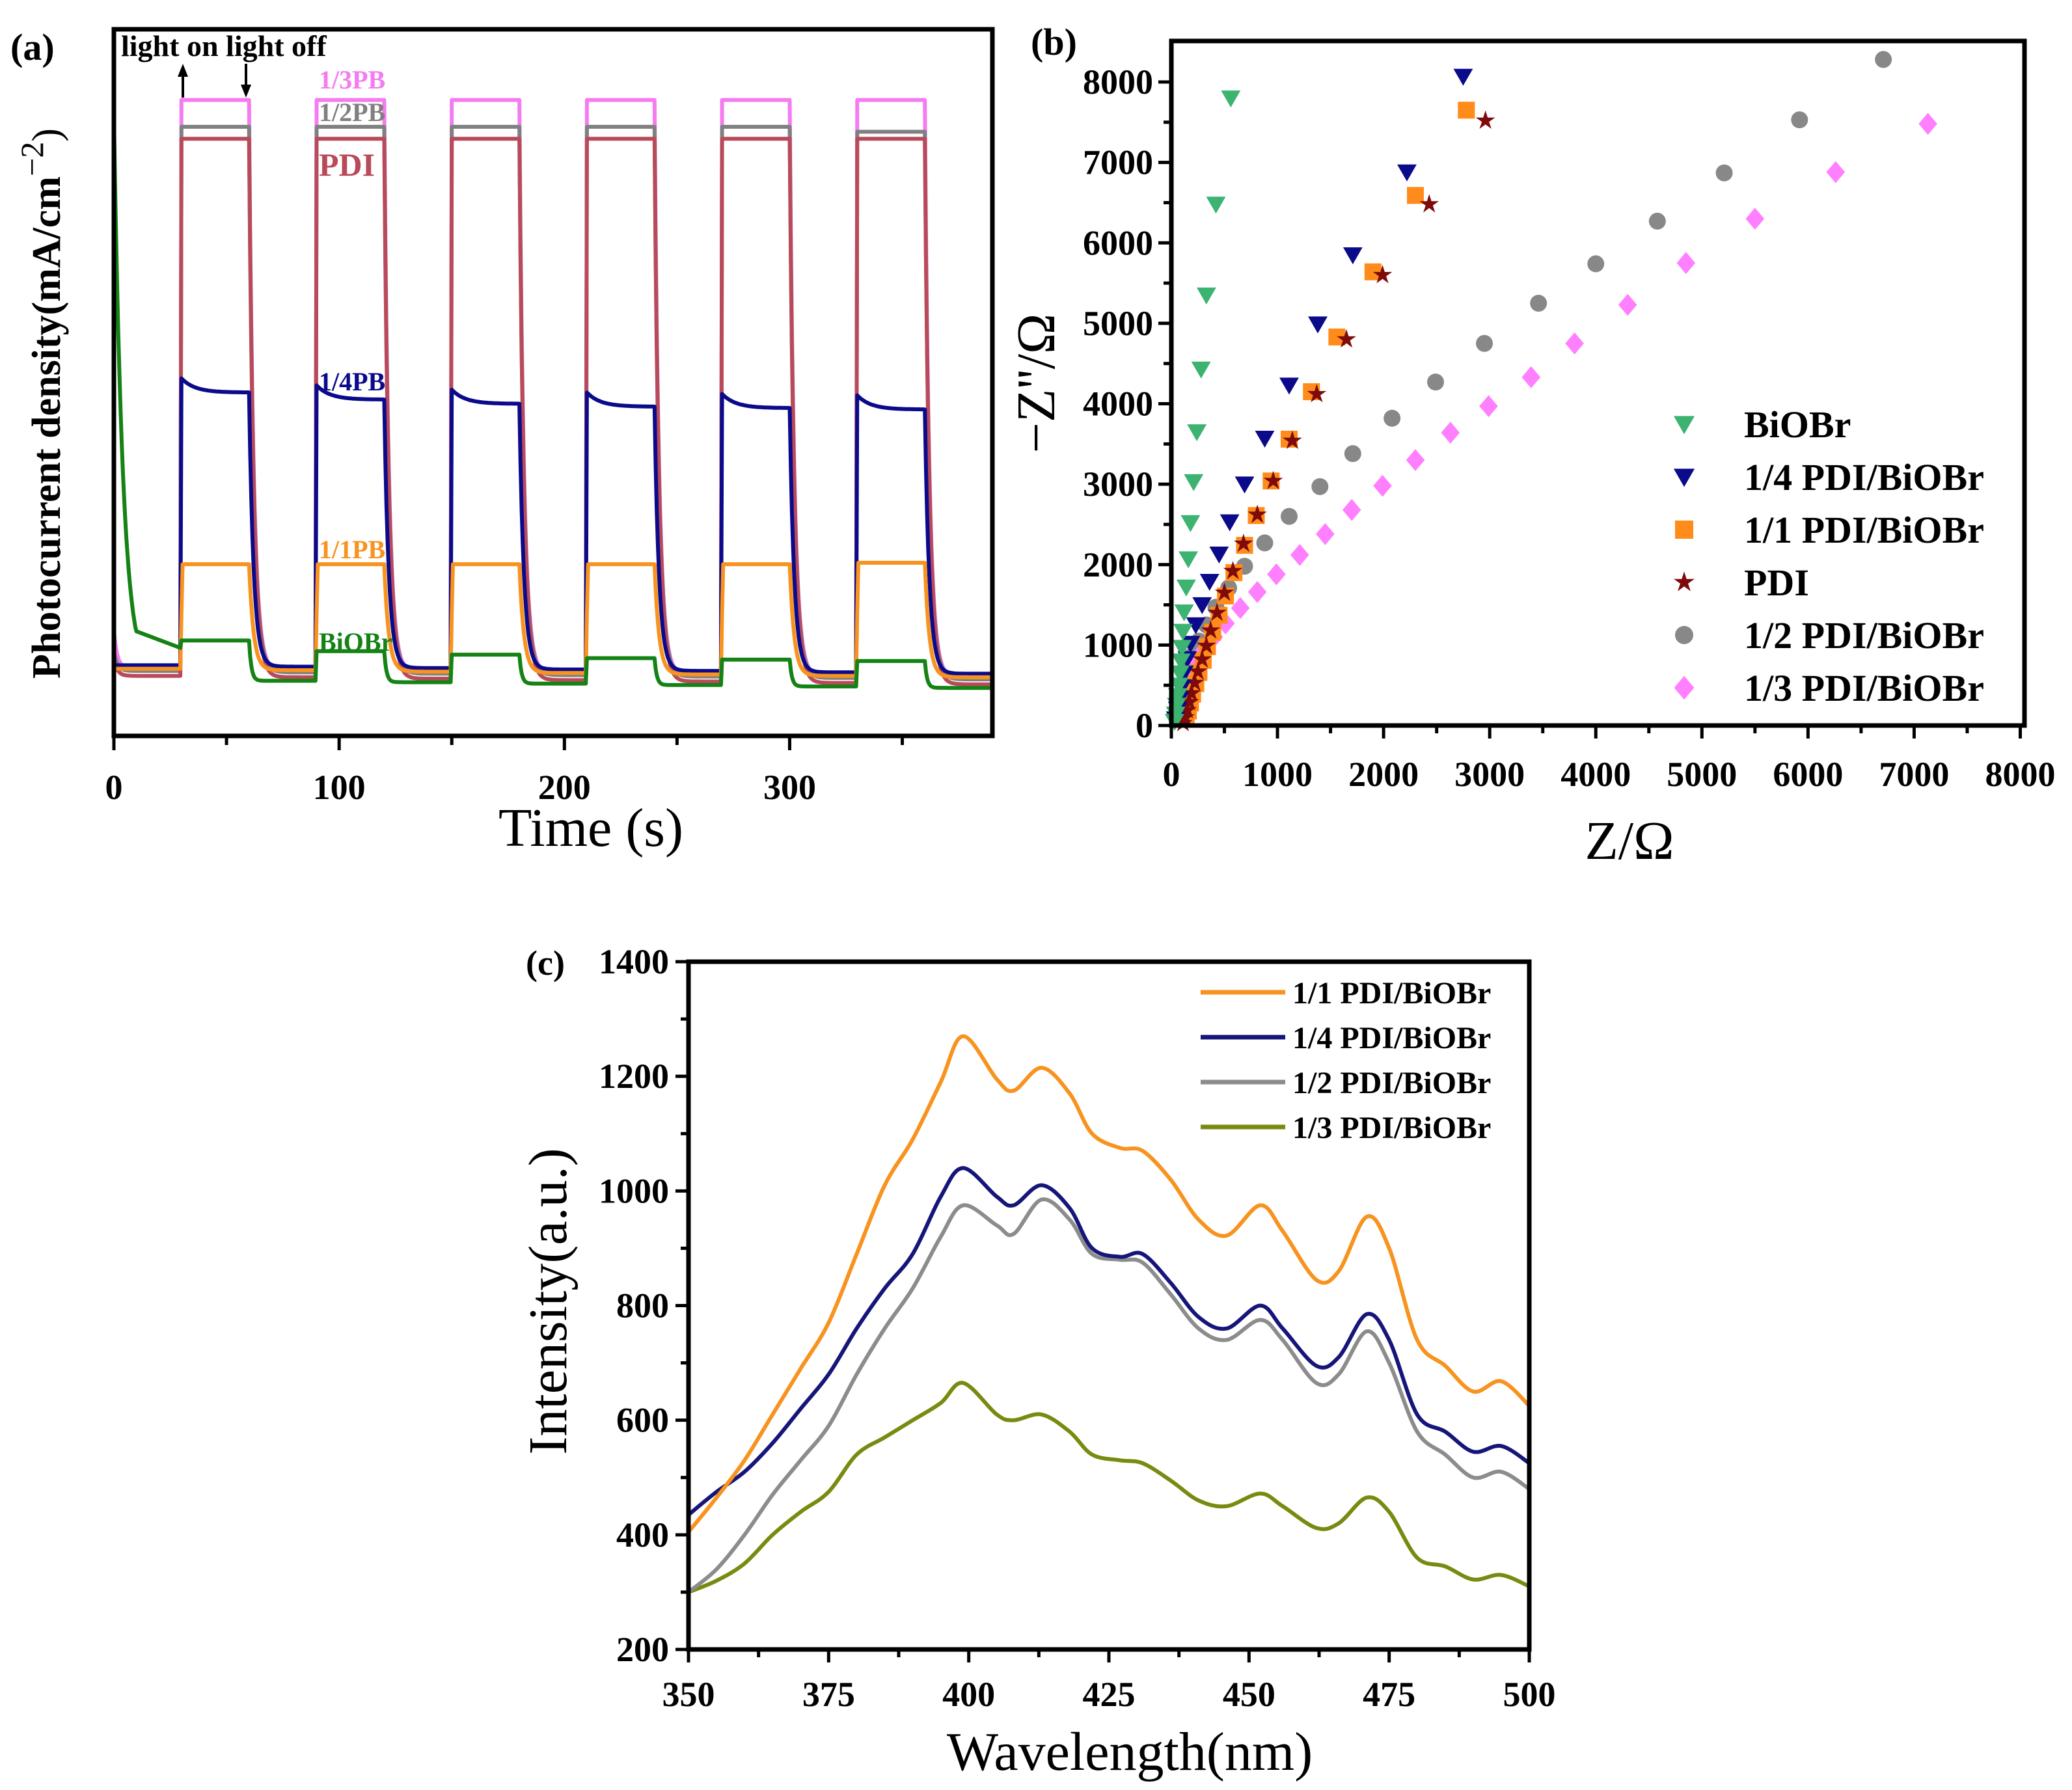 The width and height of the screenshot is (2072, 1790). What do you see at coordinates (355, 642) in the screenshot?
I see `series-label: BiOBr` at bounding box center [355, 642].